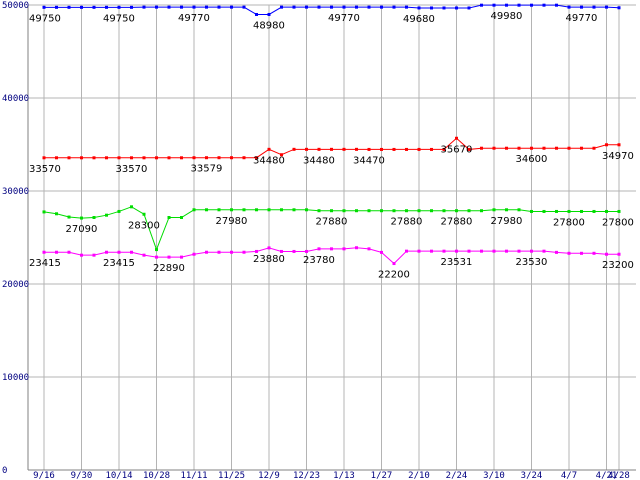 The width and height of the screenshot is (640, 480). I want to click on data-label: 27980, so click(507, 221).